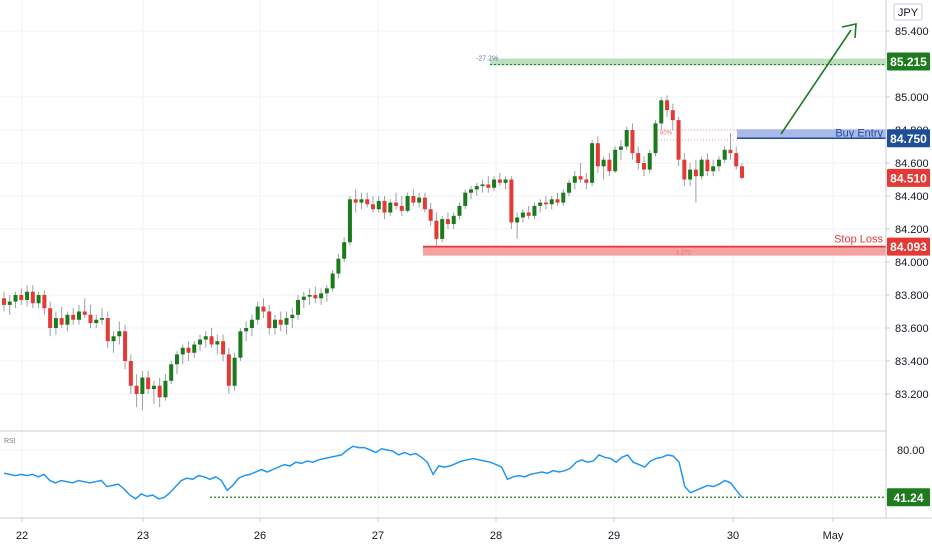 The height and width of the screenshot is (550, 932). What do you see at coordinates (143, 536) in the screenshot?
I see `x-tick-label: 23` at bounding box center [143, 536].